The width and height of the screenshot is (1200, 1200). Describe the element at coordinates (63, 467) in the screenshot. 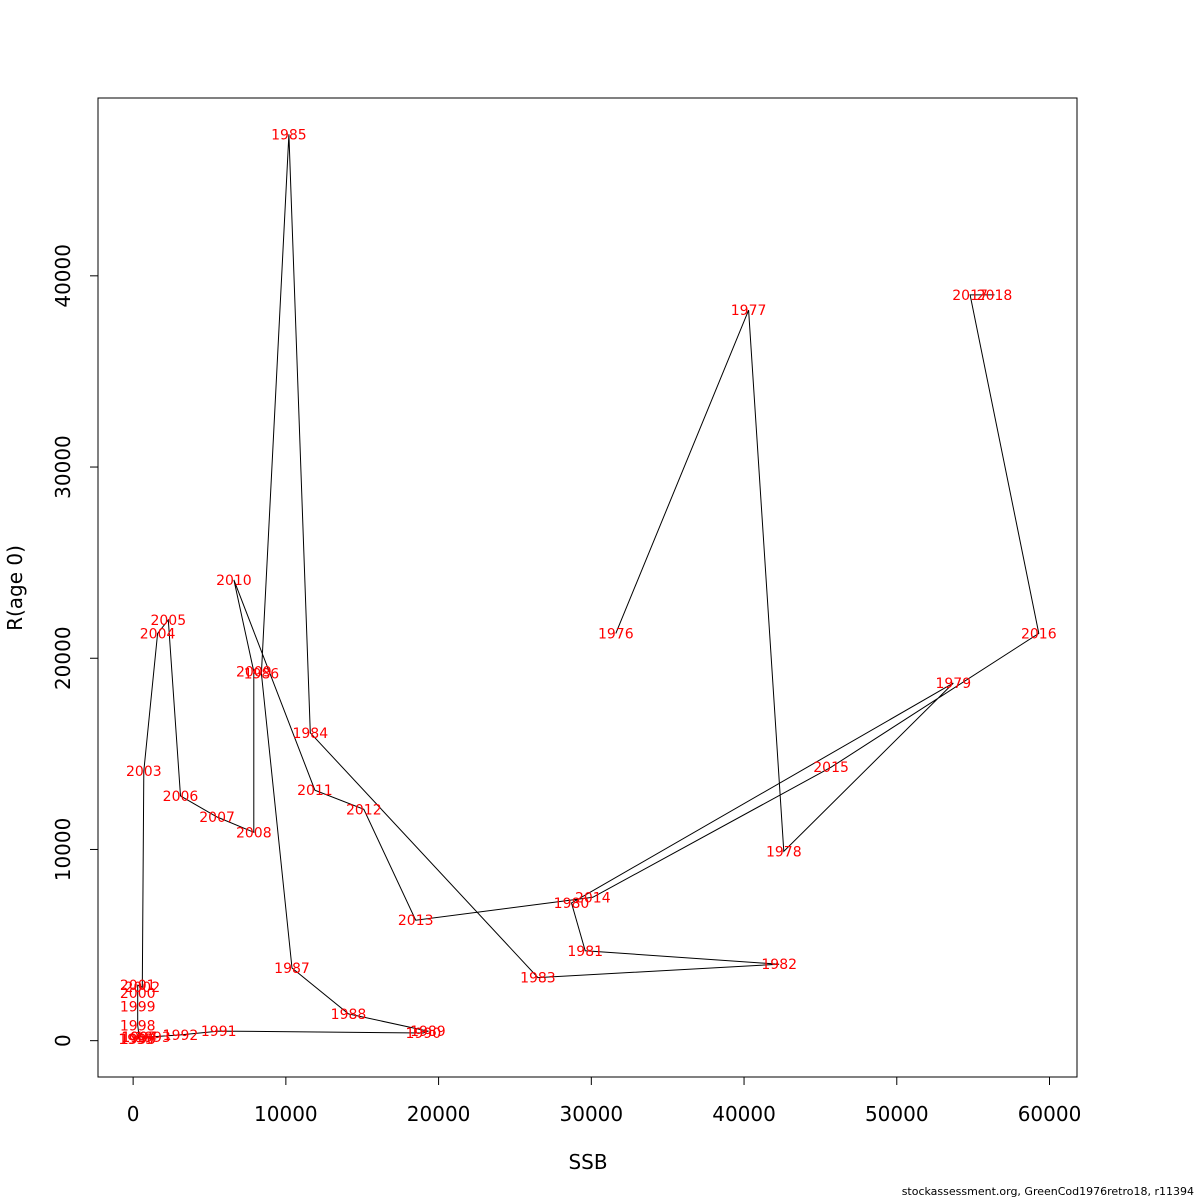

I see `y-tick-label: 30000` at that location.